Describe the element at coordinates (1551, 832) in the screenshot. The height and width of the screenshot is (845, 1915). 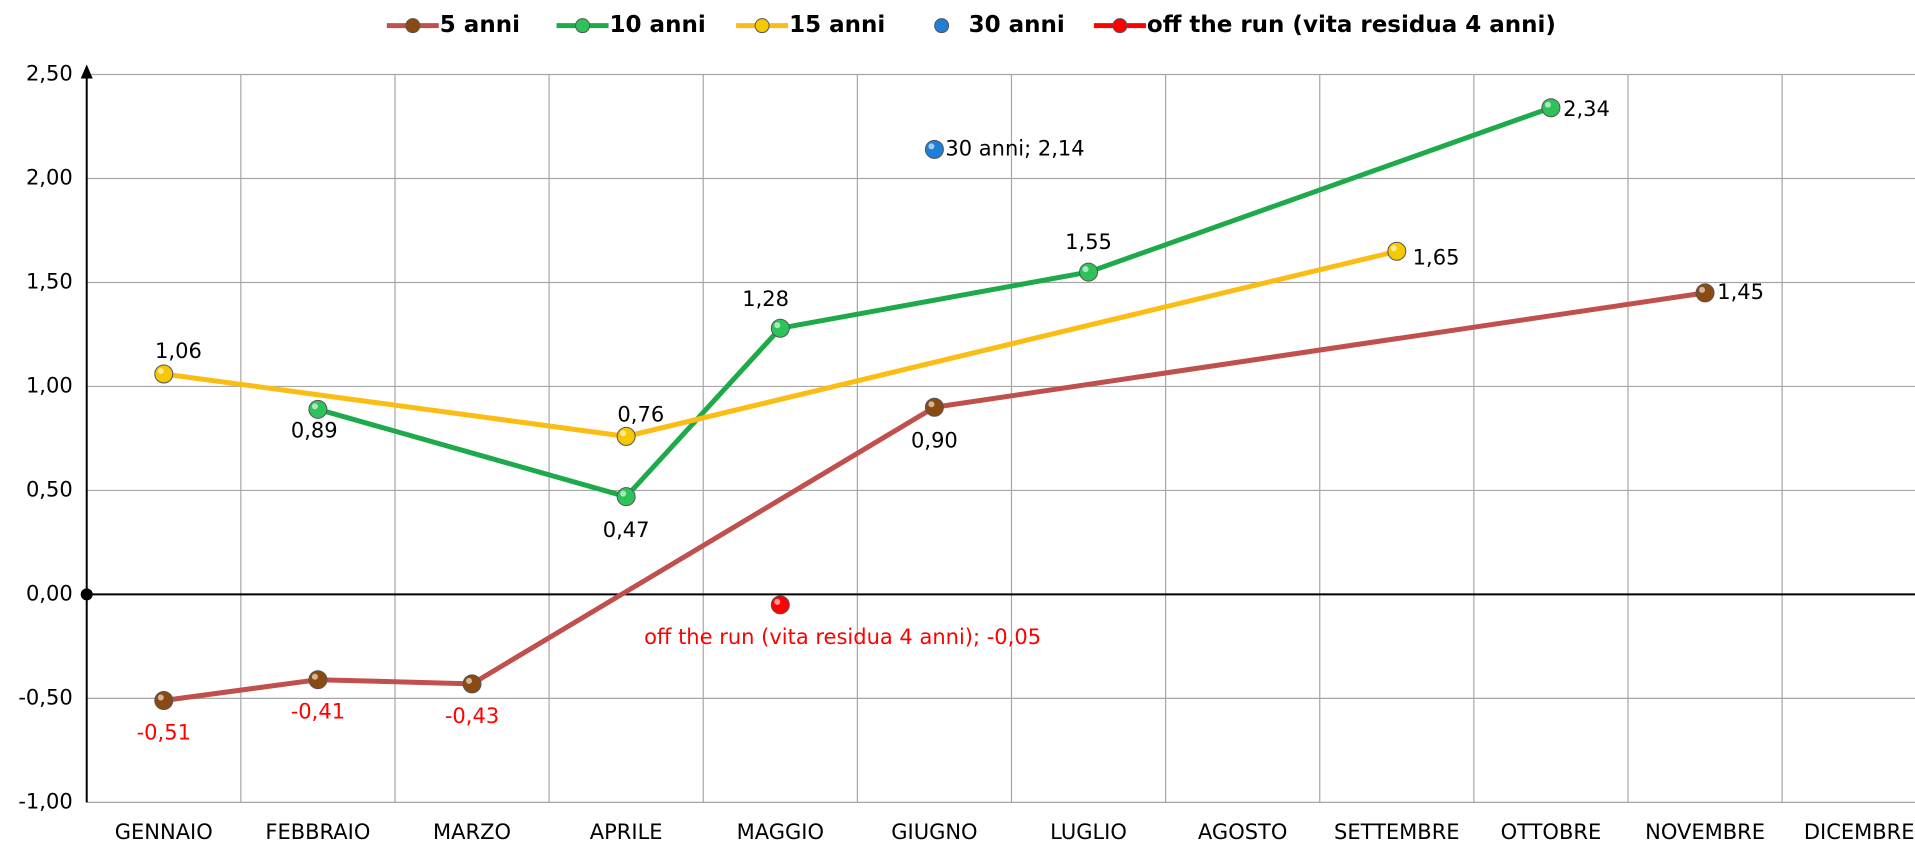
I see `x-tick-label: OTTOBRE` at that location.